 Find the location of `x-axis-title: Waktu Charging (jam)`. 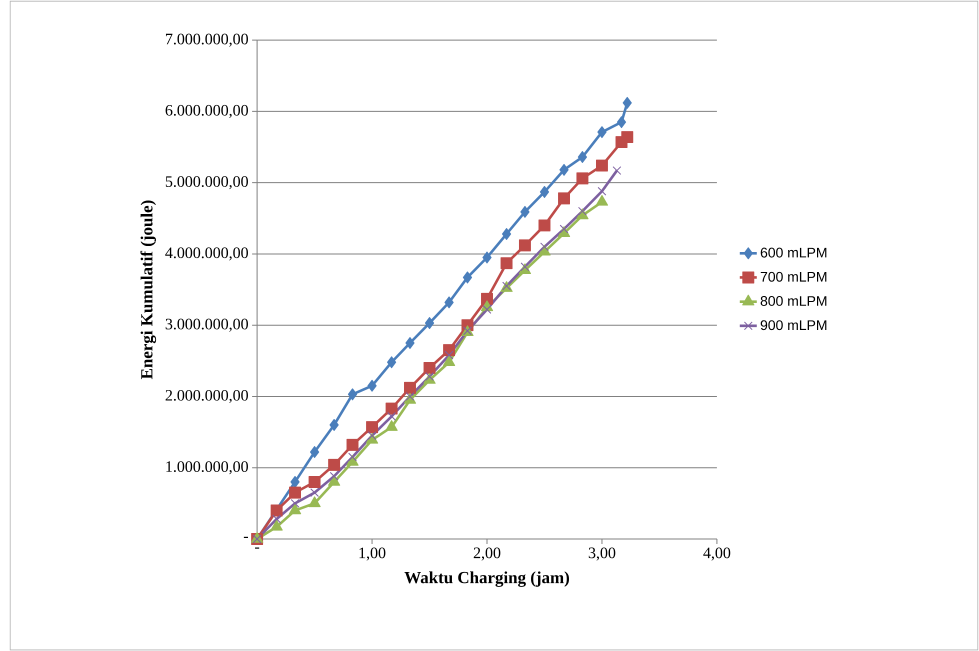

x-axis-title: Waktu Charging (jam) is located at coordinates (487, 579).